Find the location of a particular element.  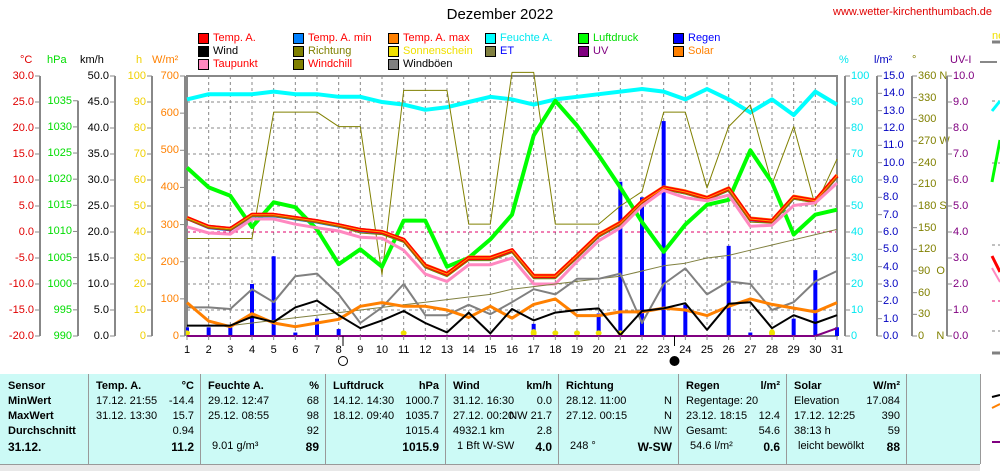

axis-tick-label-hum: 10 is located at coordinates (857, 310).